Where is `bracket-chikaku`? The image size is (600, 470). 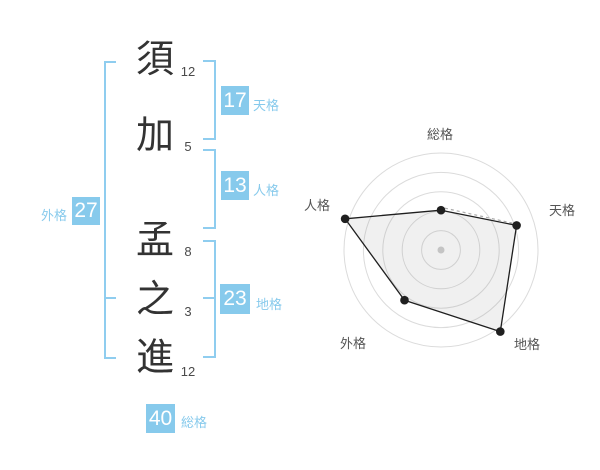
bracket-chikaku is located at coordinates (215, 299).